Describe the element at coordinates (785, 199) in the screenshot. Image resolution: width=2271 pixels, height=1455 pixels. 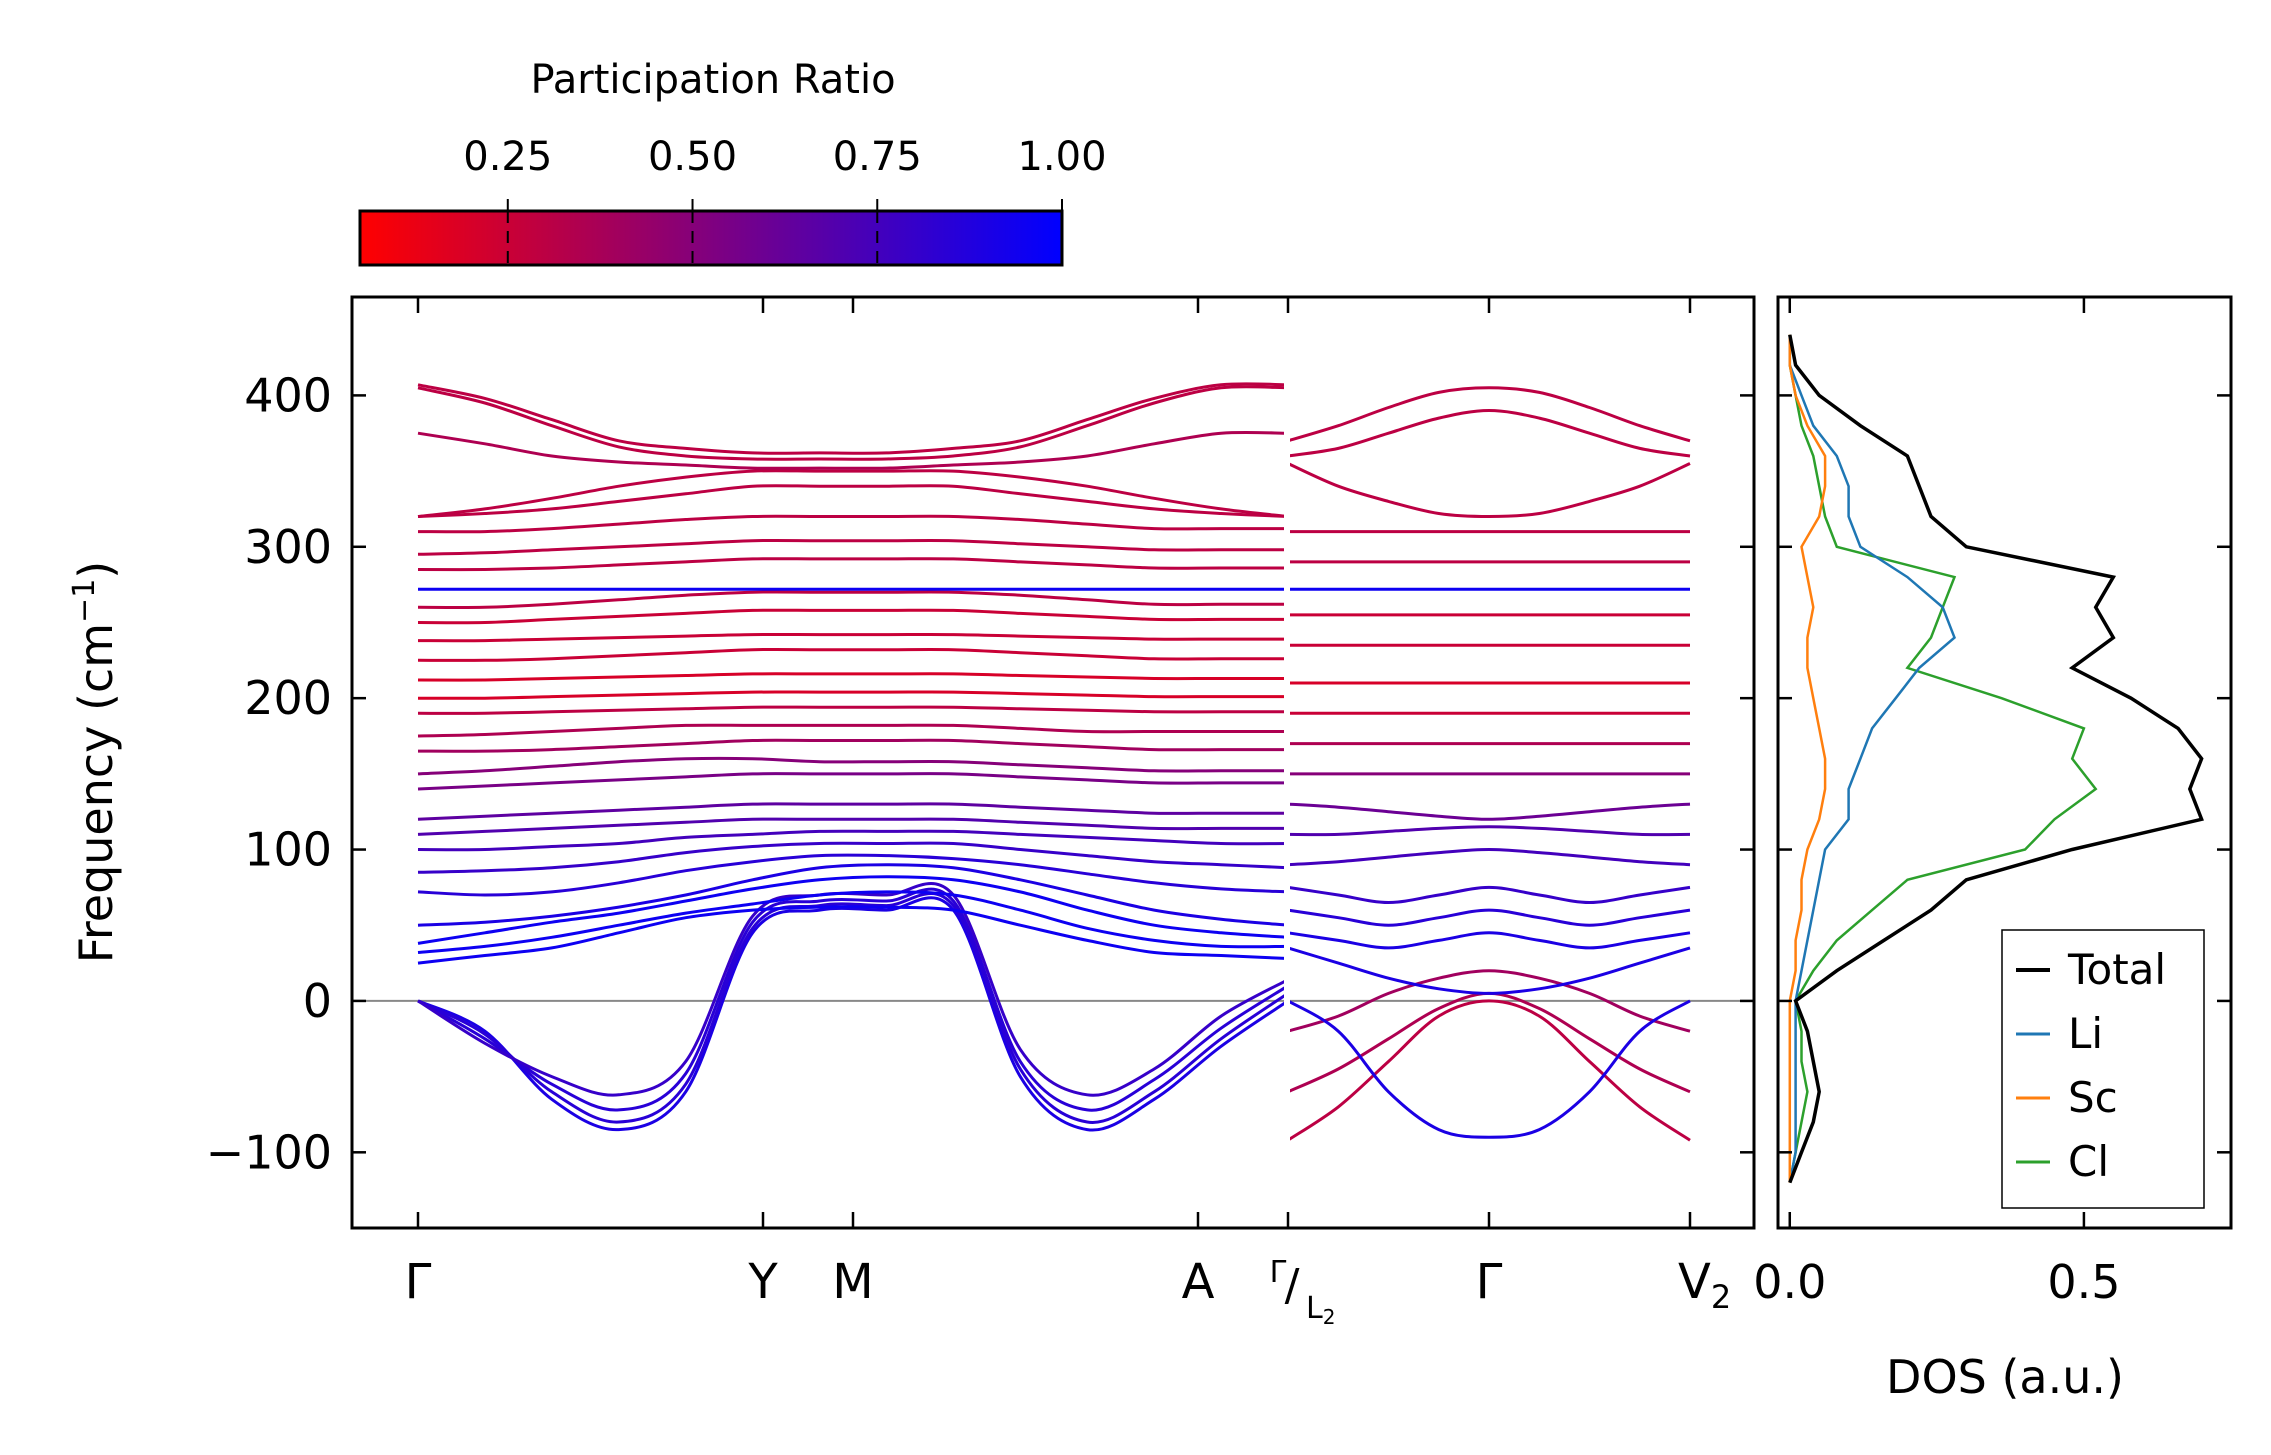
I see `colorbar-ticks: 0.25 0.50 0.75 1.00` at that location.